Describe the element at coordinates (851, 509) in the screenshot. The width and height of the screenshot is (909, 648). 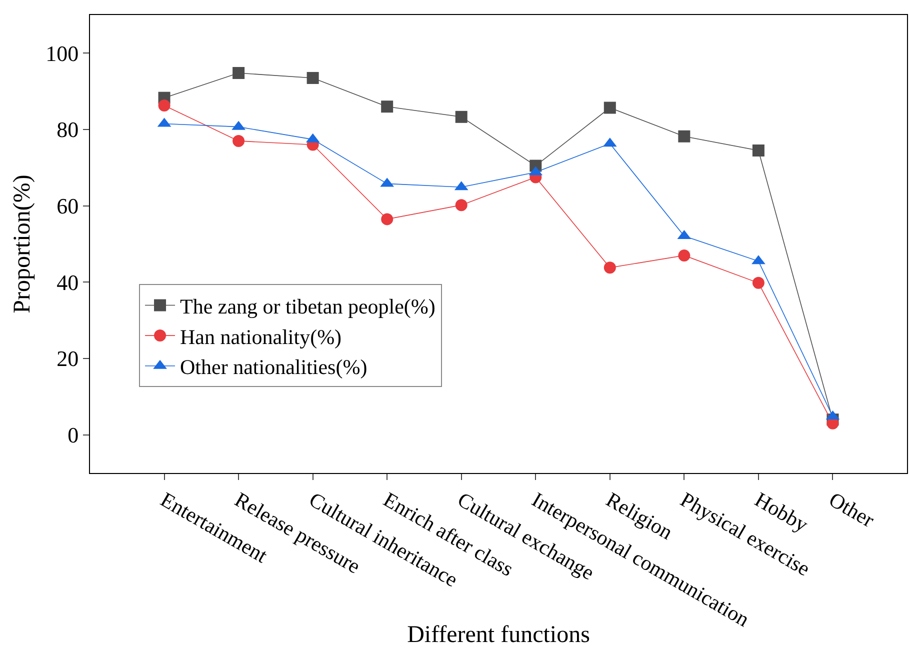
I see `x-tick-label: Other` at that location.